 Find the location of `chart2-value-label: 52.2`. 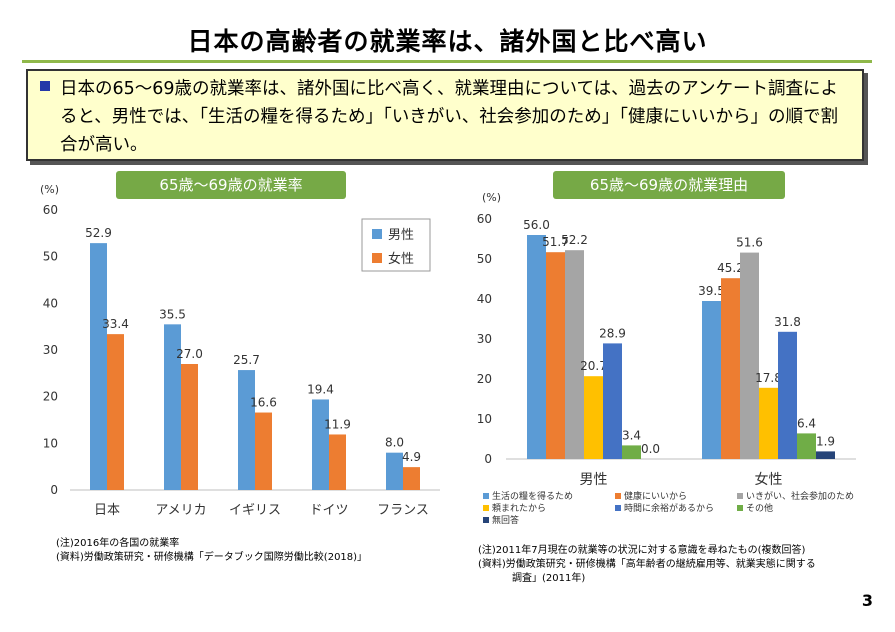

chart2-value-label: 52.2 is located at coordinates (574, 240).